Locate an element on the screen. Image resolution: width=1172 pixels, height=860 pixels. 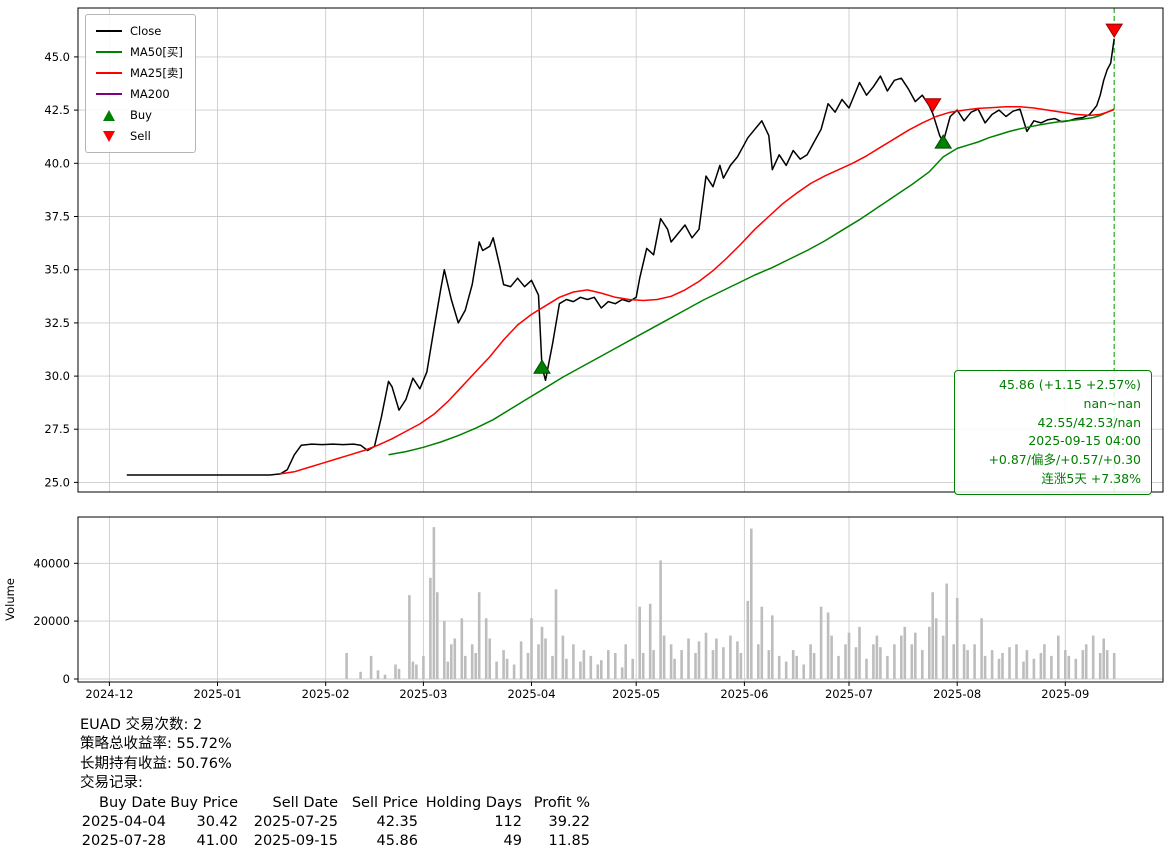
price-ytick-labels: 25.0 27.5 30.0 32.5 35.0 37.5 40.0 42.5 45.0 is located at coordinates (61, 269).